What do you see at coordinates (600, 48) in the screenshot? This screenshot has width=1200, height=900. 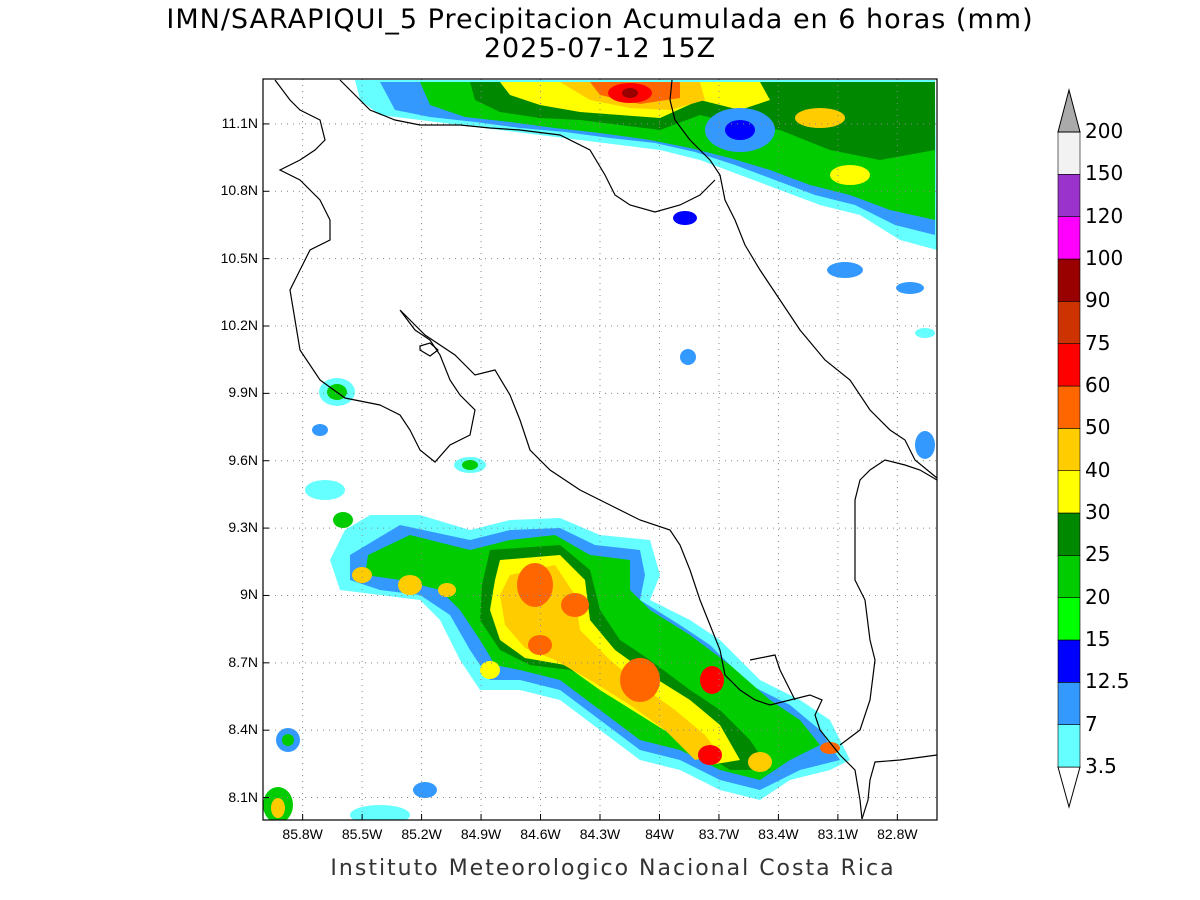 I see `chart-subtitle-date: 2025-07-12 15Z` at bounding box center [600, 48].